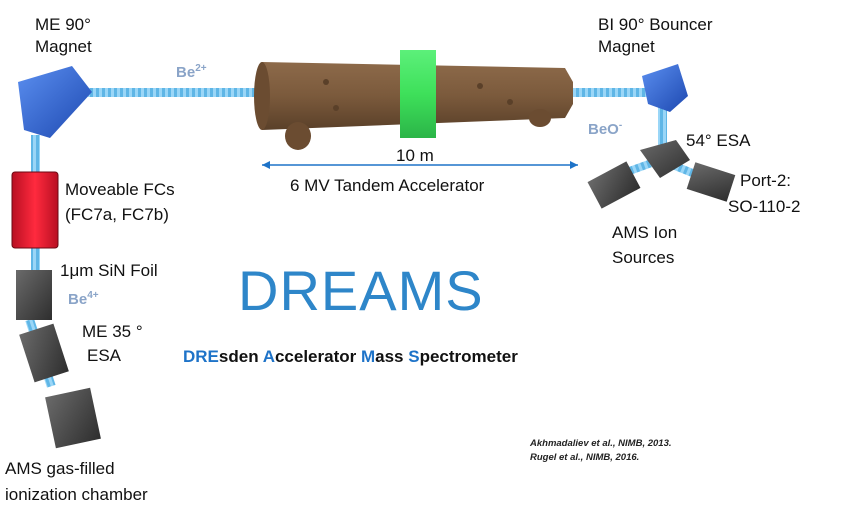  I want to click on me35-label-line2: ESA, so click(104, 355).